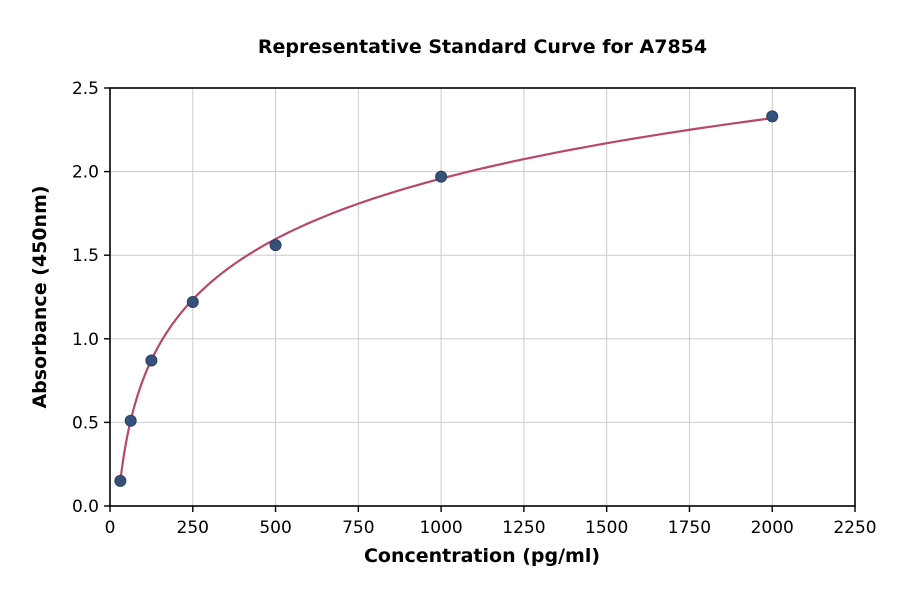  What do you see at coordinates (85, 89) in the screenshot?
I see `y-tick-label: 2.5` at bounding box center [85, 89].